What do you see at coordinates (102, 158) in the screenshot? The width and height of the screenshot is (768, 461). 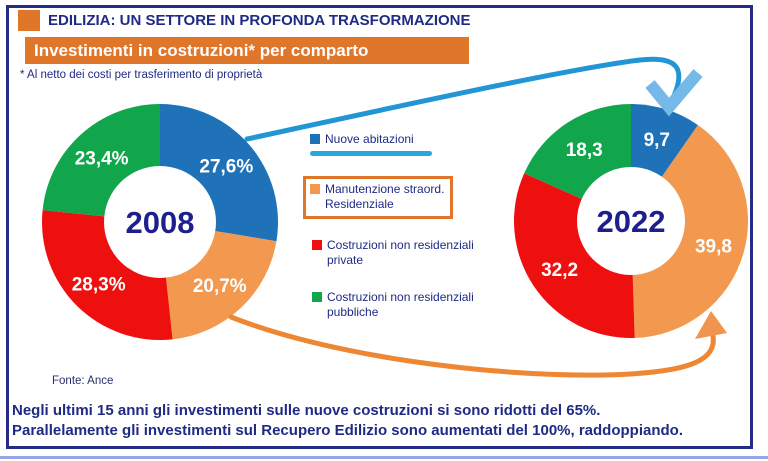 I see `donut-2008-value-label-3: 23,4%` at bounding box center [102, 158].